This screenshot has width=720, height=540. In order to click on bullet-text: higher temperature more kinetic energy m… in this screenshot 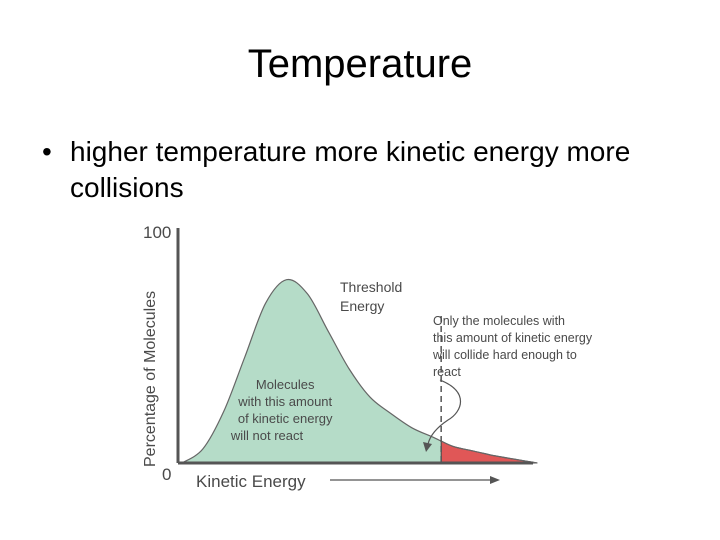, I will do `click(350, 169)`.